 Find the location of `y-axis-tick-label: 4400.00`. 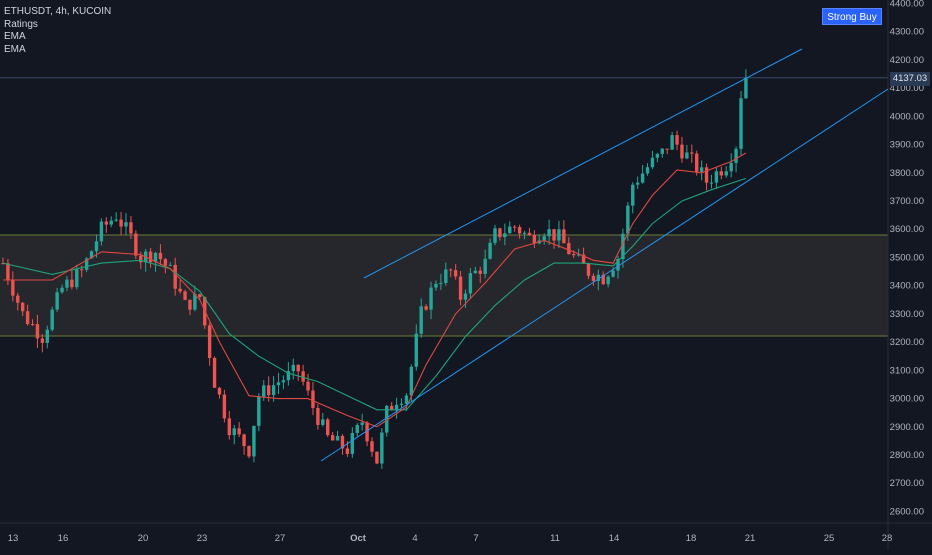

y-axis-tick-label: 4400.00 is located at coordinates (907, 4).